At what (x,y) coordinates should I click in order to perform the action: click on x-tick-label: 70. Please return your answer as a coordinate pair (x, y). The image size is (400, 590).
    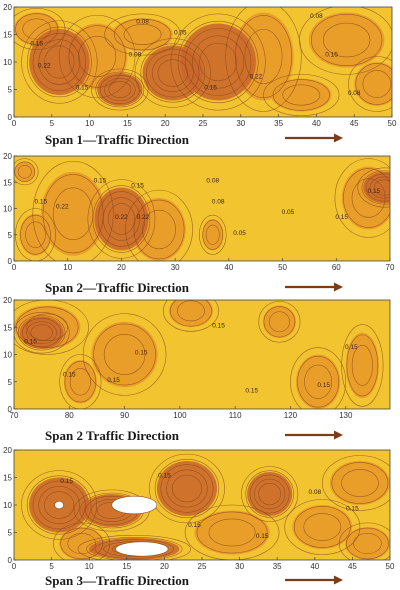
    Looking at the image, I should click on (390, 267).